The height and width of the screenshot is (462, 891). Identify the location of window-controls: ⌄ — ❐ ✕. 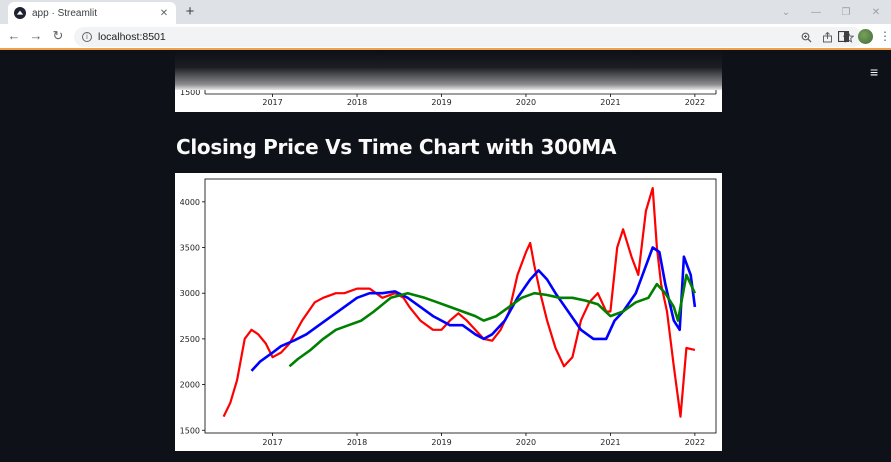
(831, 12).